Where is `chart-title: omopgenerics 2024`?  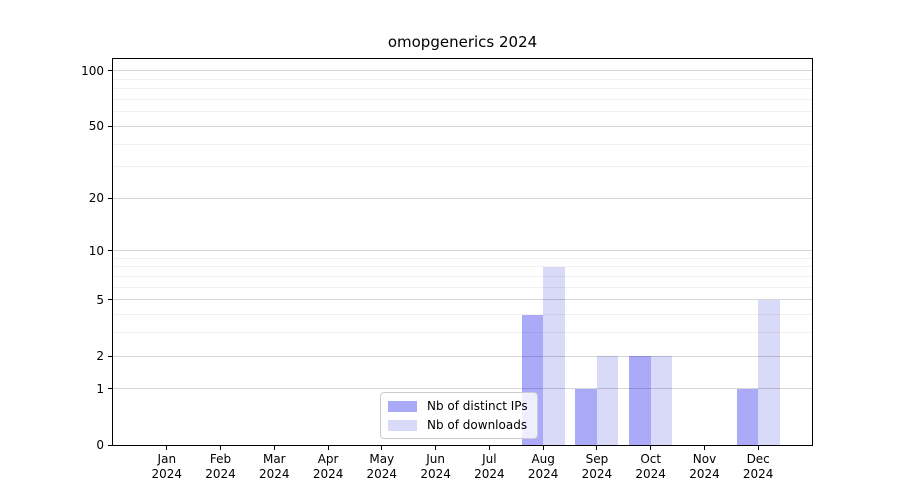 chart-title: omopgenerics 2024 is located at coordinates (462, 42).